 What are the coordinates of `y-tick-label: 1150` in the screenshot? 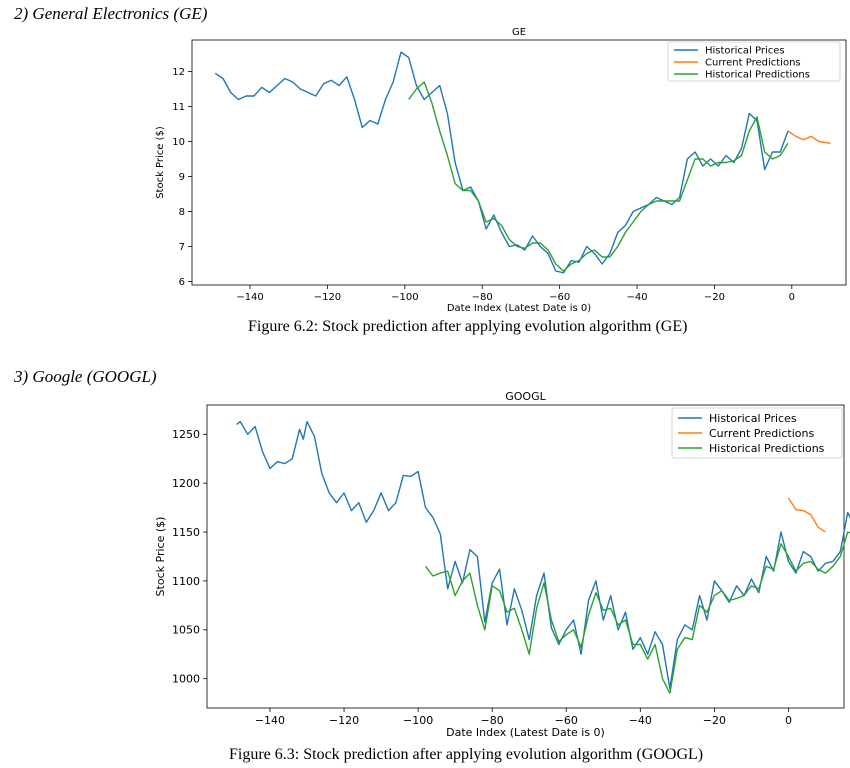 It's located at (186, 532).